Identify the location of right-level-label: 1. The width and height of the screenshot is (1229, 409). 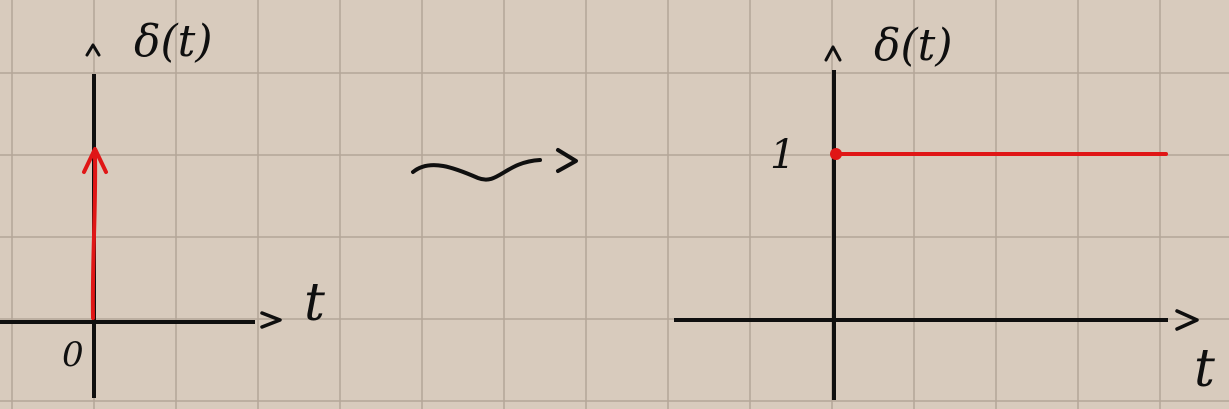
(782, 155).